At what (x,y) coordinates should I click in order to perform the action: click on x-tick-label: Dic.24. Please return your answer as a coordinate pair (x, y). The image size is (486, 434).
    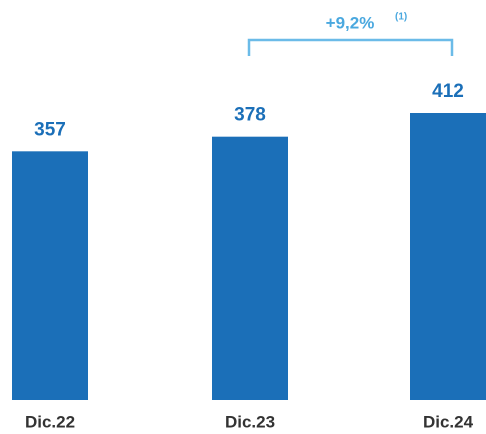
    Looking at the image, I should click on (448, 421).